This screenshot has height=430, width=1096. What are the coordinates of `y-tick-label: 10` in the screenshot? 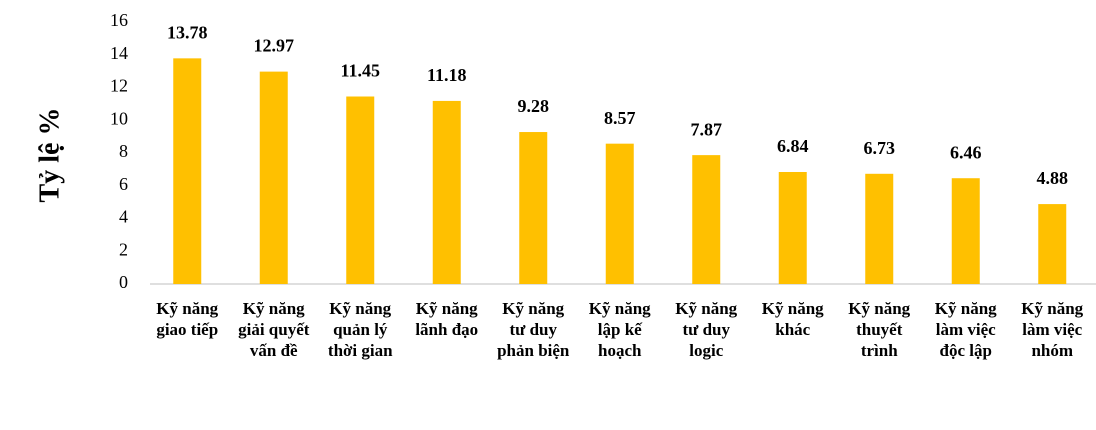 It's located at (119, 118).